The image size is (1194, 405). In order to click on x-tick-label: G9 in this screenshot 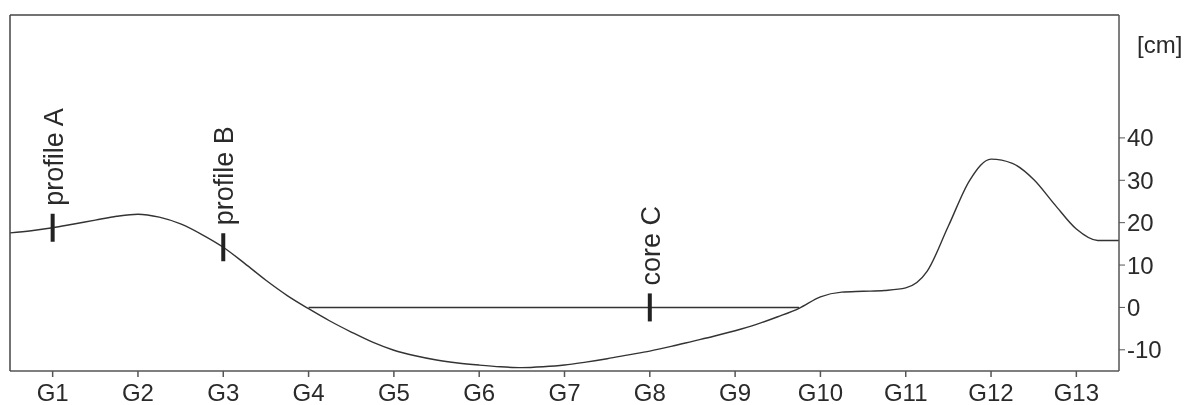, I will do `click(735, 392)`.